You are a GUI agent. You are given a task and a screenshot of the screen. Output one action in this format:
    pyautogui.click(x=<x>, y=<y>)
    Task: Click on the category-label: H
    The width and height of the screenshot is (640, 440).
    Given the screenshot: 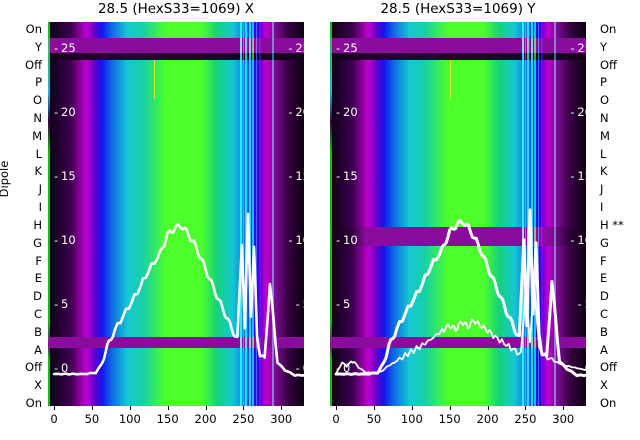 What is the action you would take?
    pyautogui.click(x=37, y=224)
    